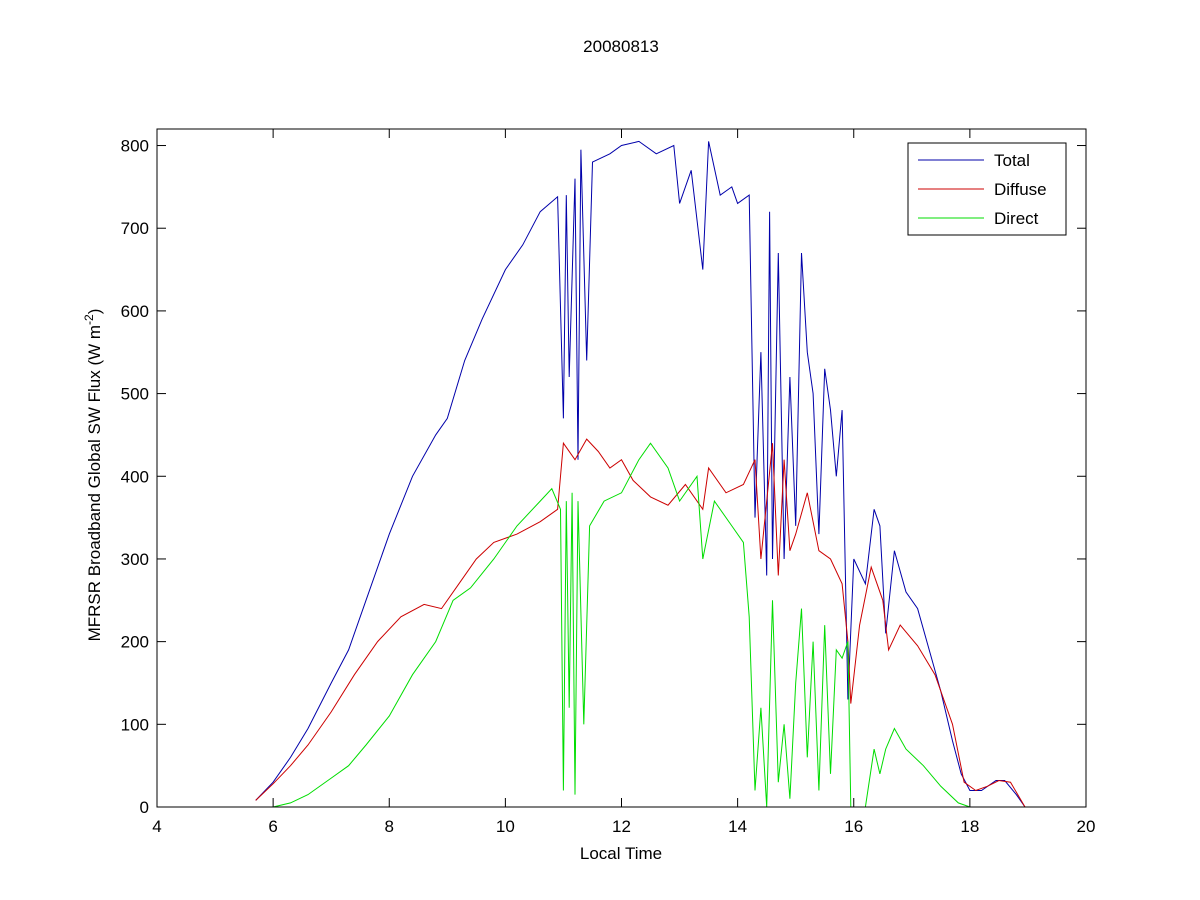 This screenshot has height=900, width=1200. I want to click on y-axis-label: MFRSR Broadband Global SW Flux (W m-2), so click(93, 475).